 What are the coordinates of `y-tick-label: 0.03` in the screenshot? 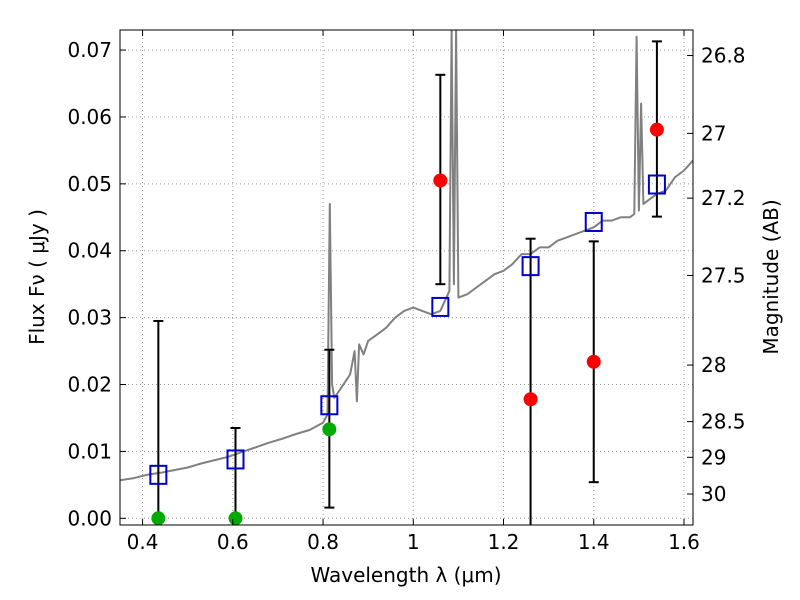 It's located at (89, 318).